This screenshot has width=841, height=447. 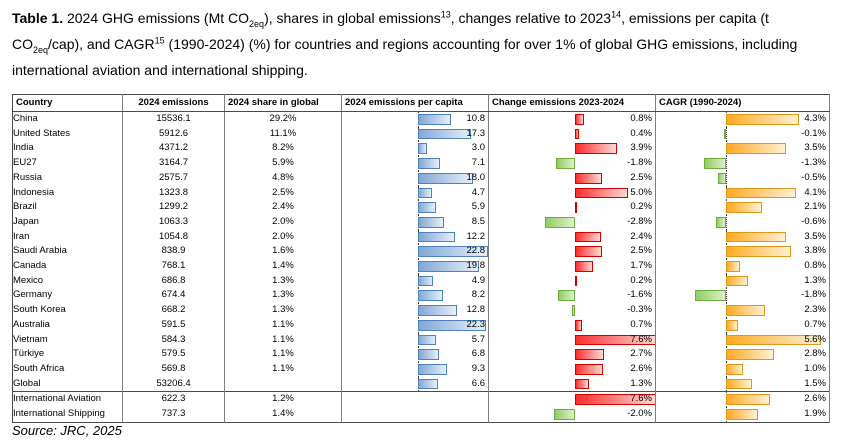 What do you see at coordinates (421, 340) in the screenshot?
I see `table-row: Vietnam 584.3 1.1% 5.7 7.6% 5.6%` at bounding box center [421, 340].